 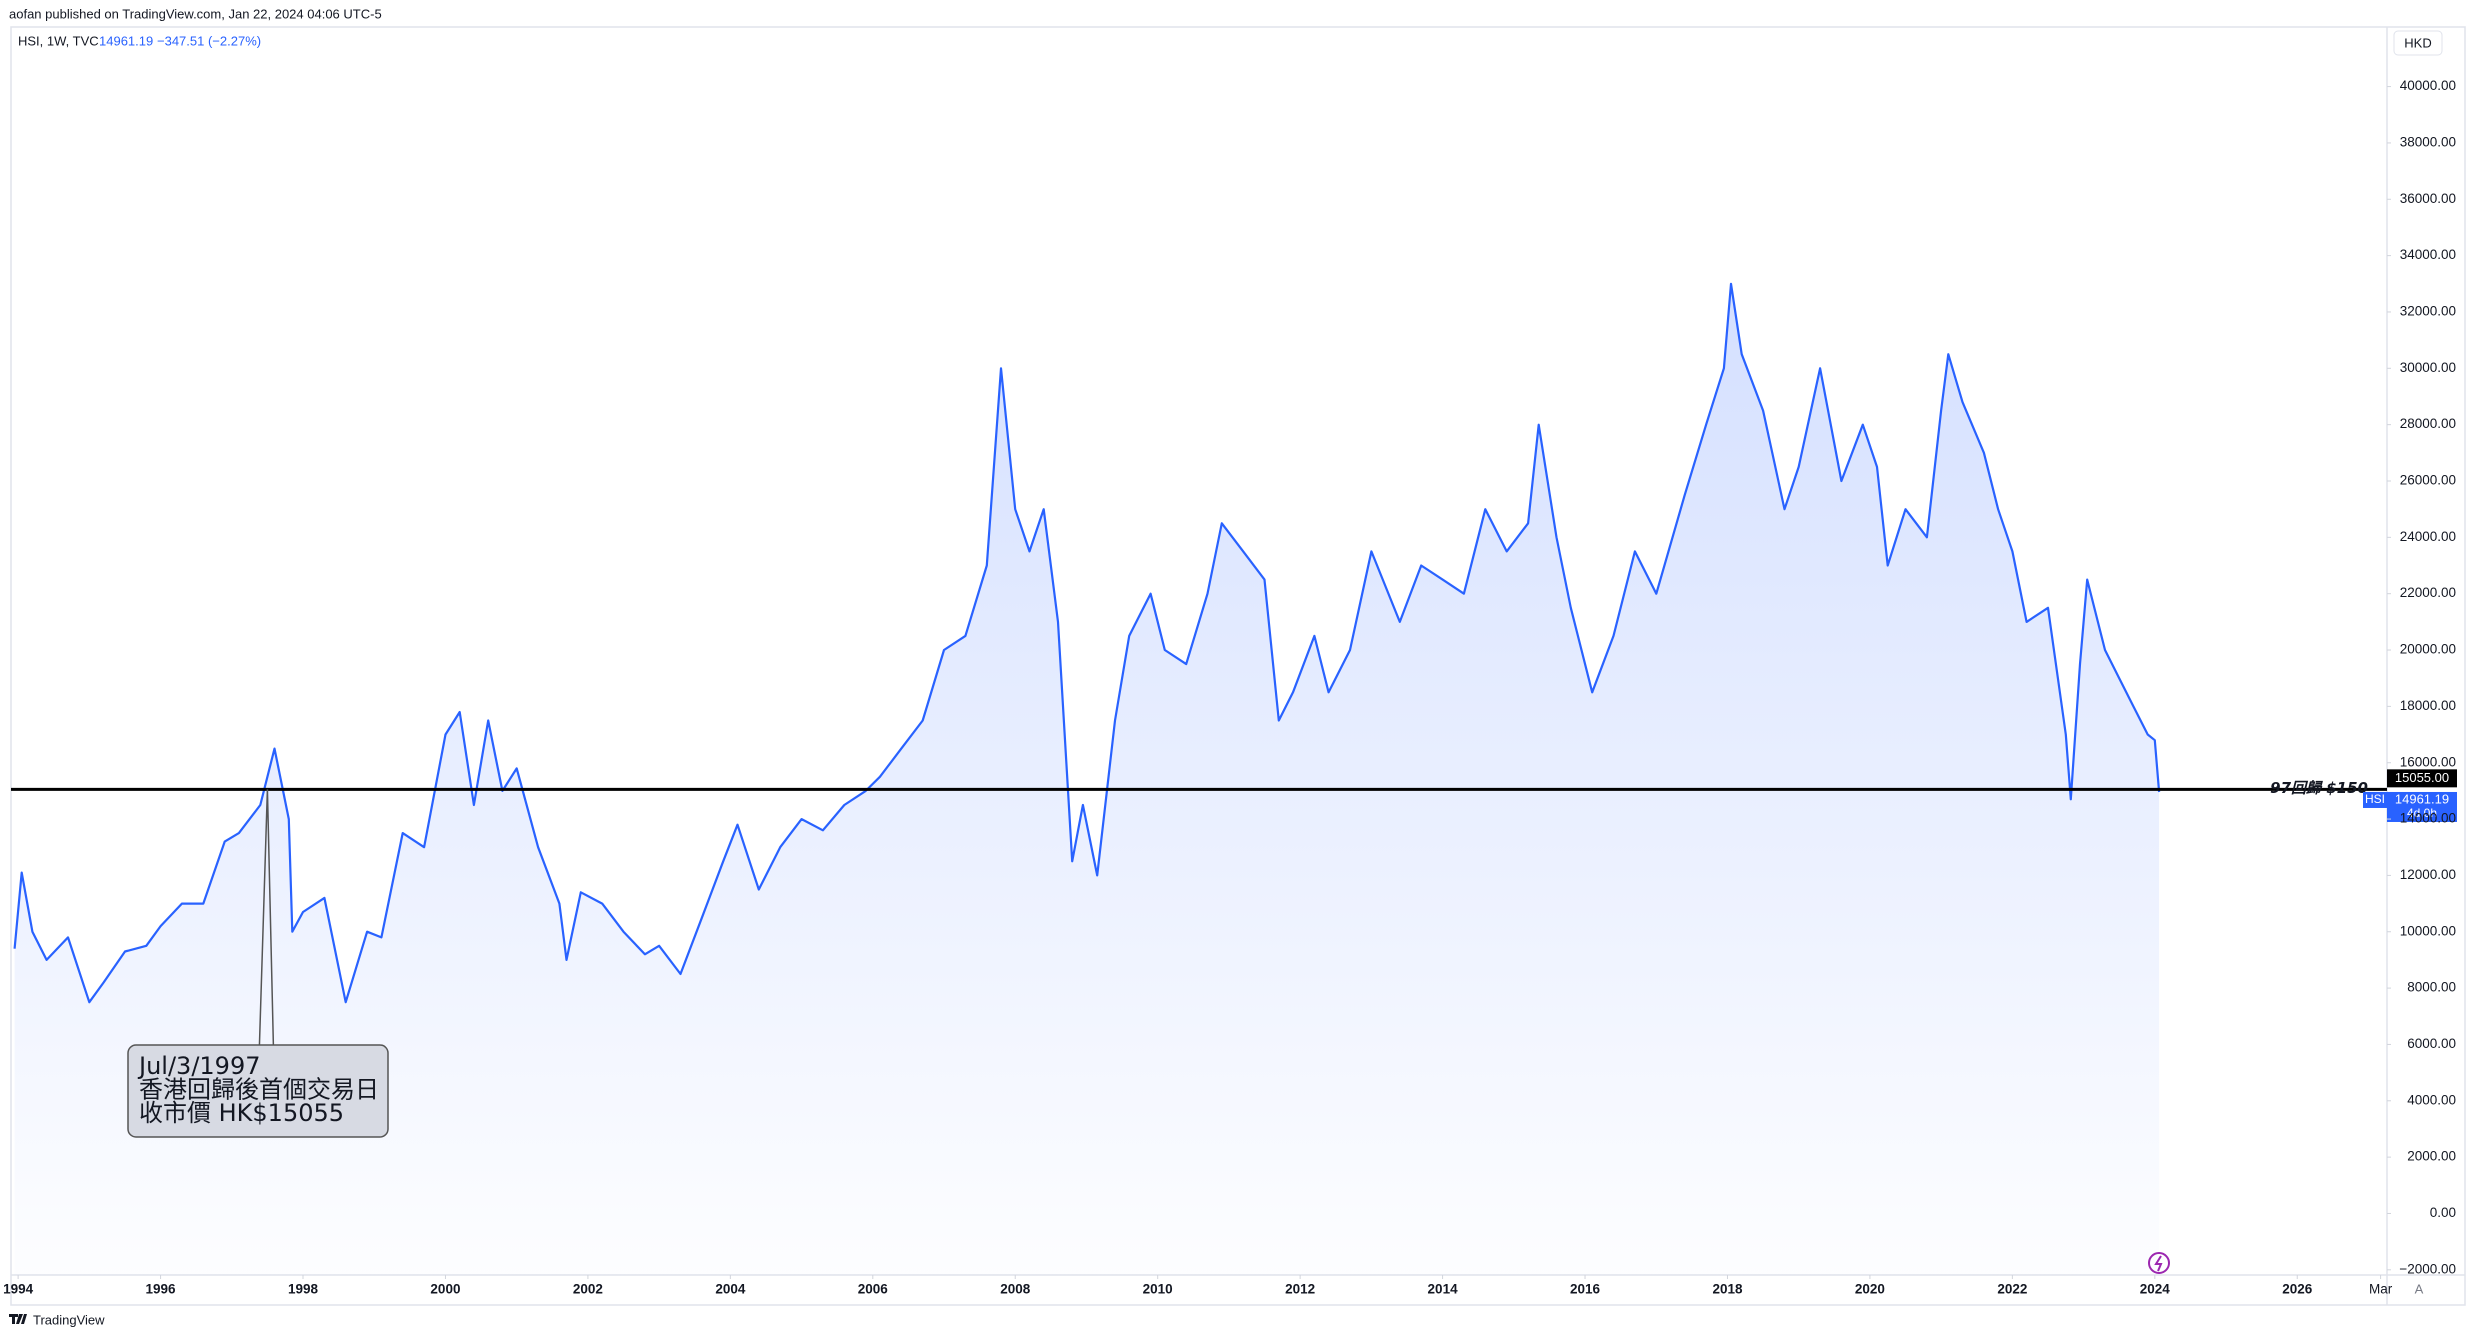 What do you see at coordinates (2428, 311) in the screenshot?
I see `y-tick-label: 32000.00` at bounding box center [2428, 311].